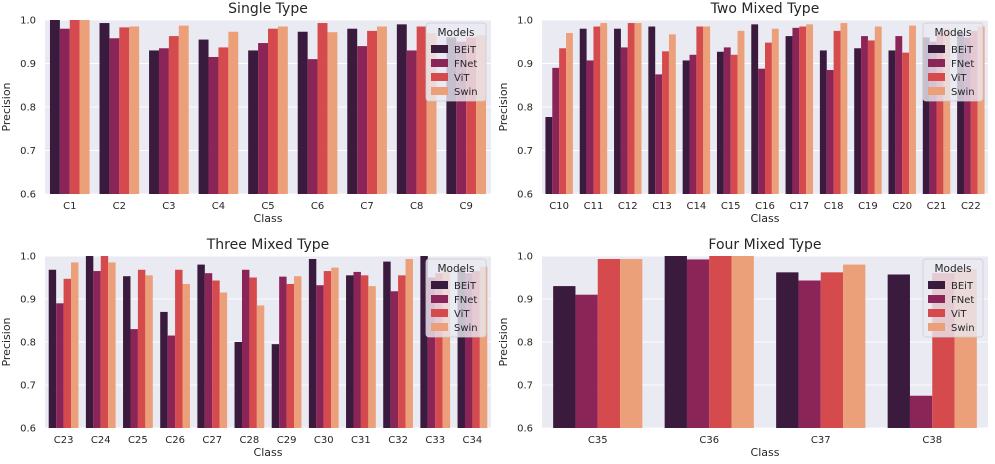 Image resolution: width=995 pixels, height=464 pixels. I want to click on x-tick-label: C37, so click(821, 440).